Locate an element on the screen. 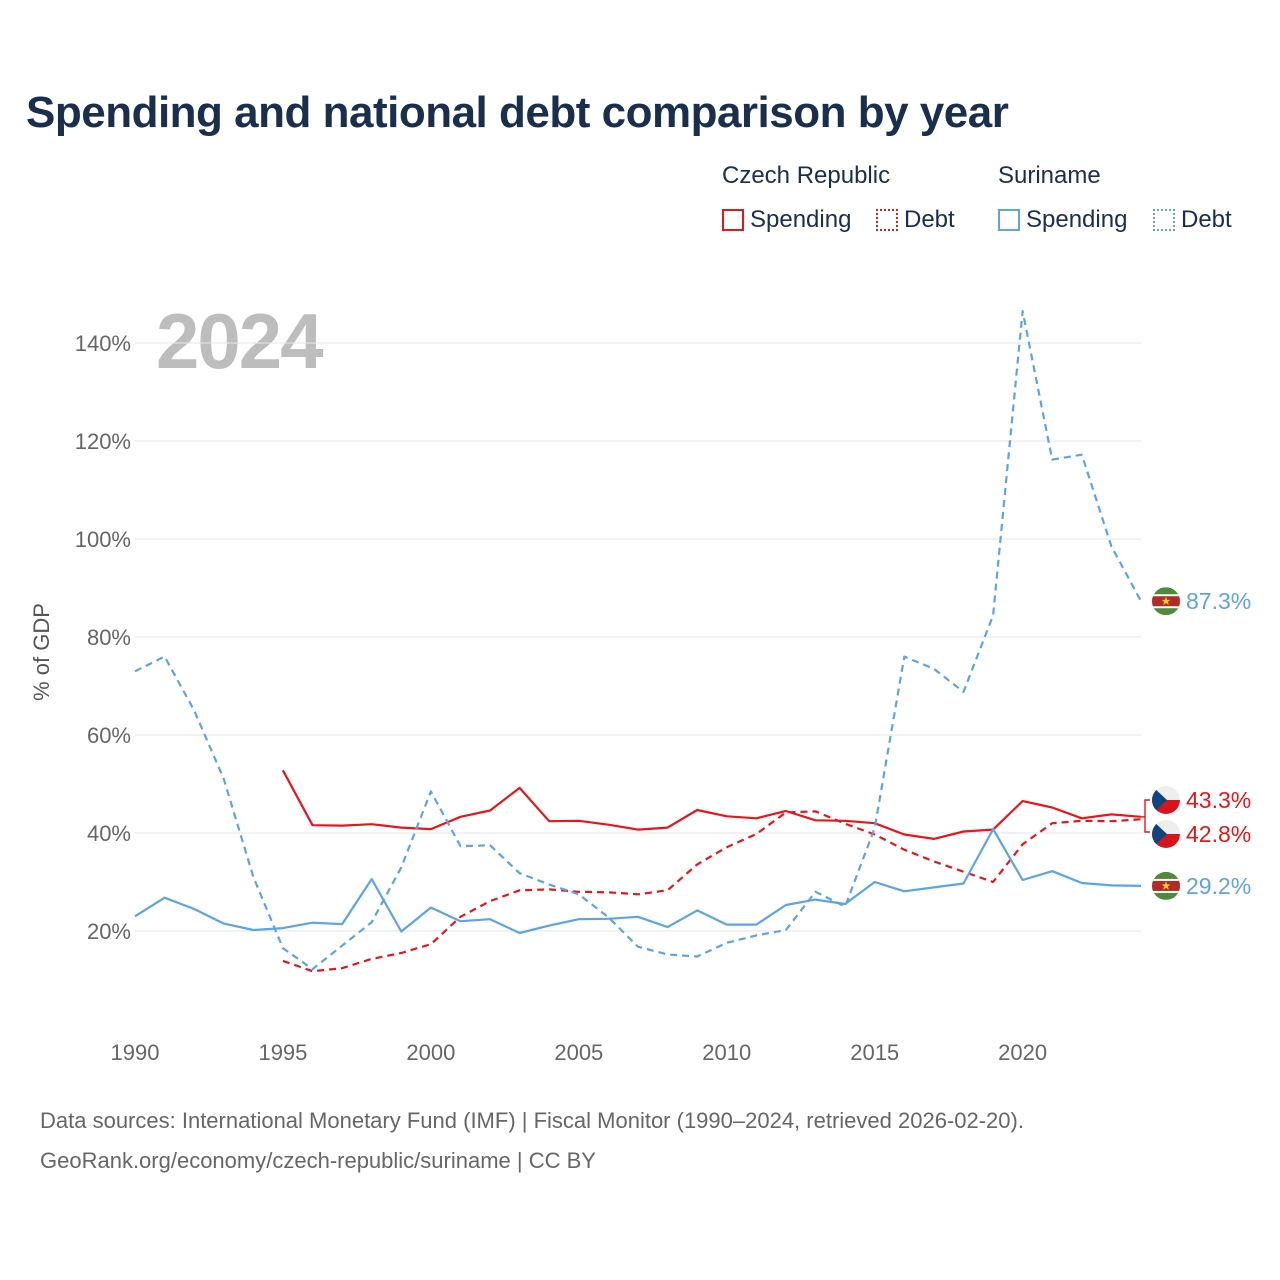 The image size is (1280, 1280). y-tick-label-140: 140% is located at coordinates (103, 343).